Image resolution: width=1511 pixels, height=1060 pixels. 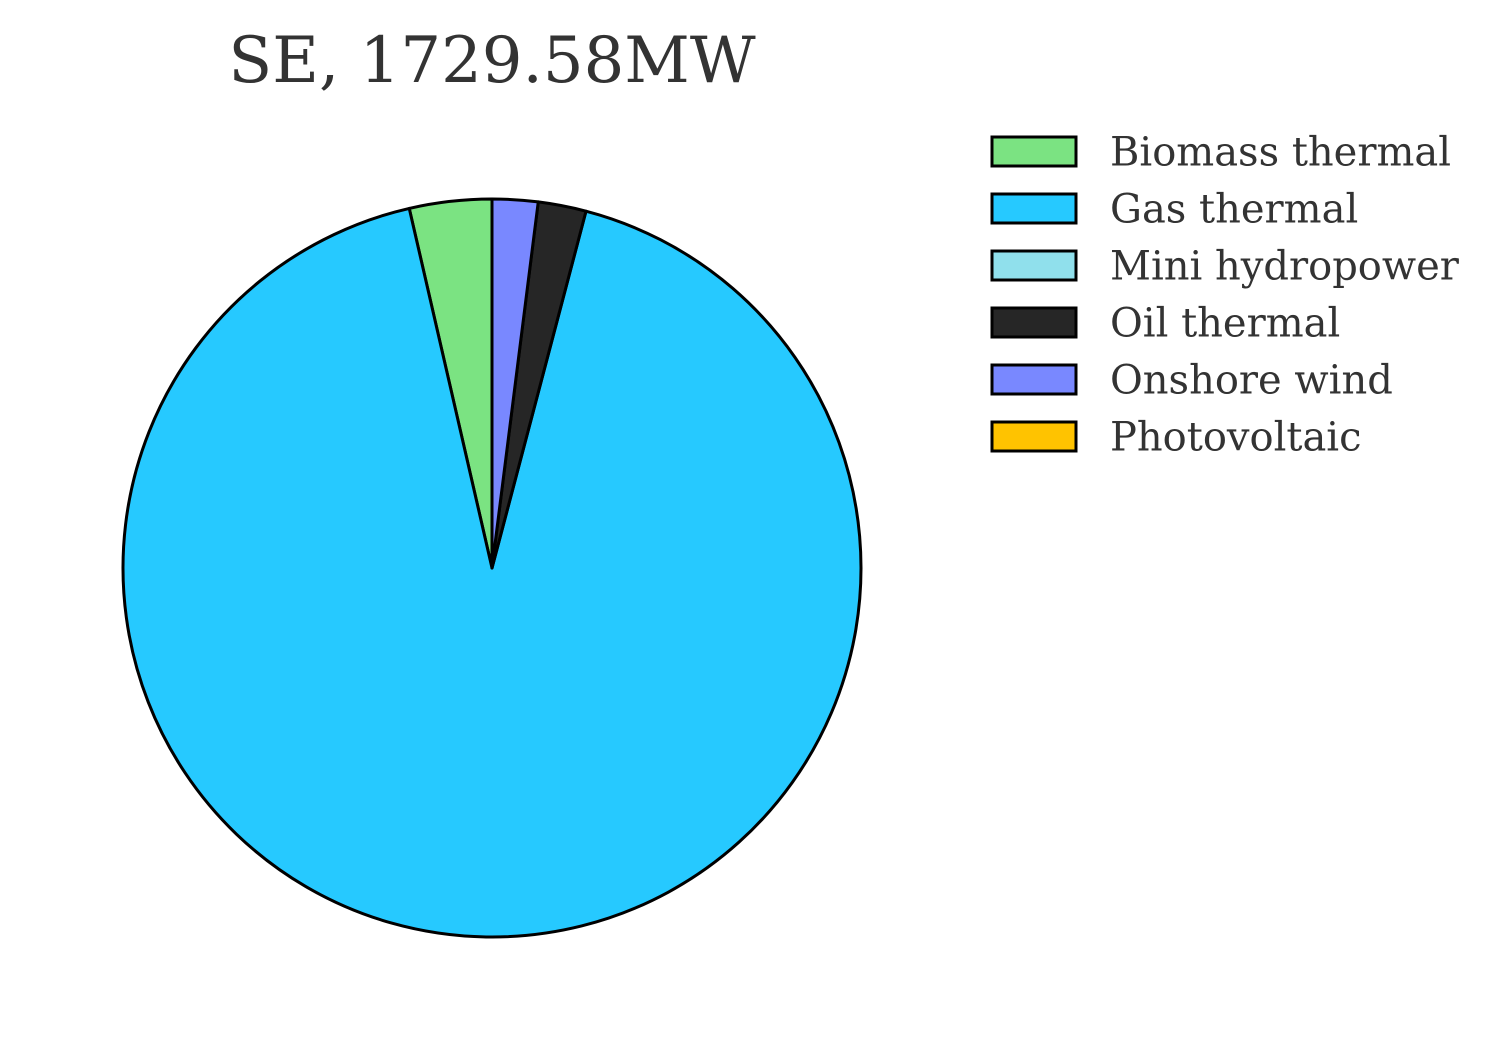 I want to click on legend-label-biomass-thermal: Biomass thermal, so click(x=1280, y=153).